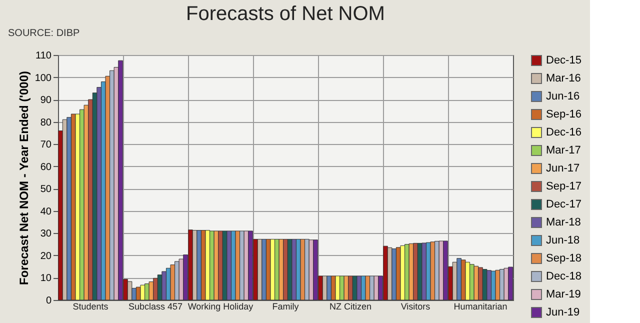 Image resolution: width=640 pixels, height=323 pixels. What do you see at coordinates (49, 301) in the screenshot?
I see `y-tick-label: 0` at bounding box center [49, 301].